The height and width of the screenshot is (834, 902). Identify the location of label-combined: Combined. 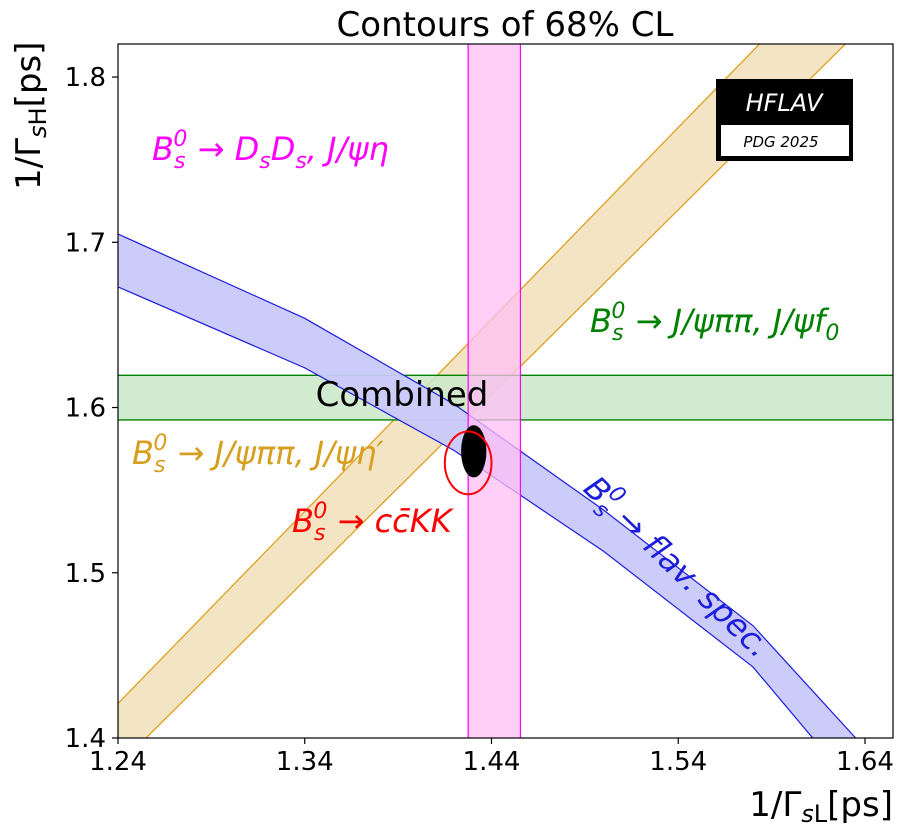
(402, 395).